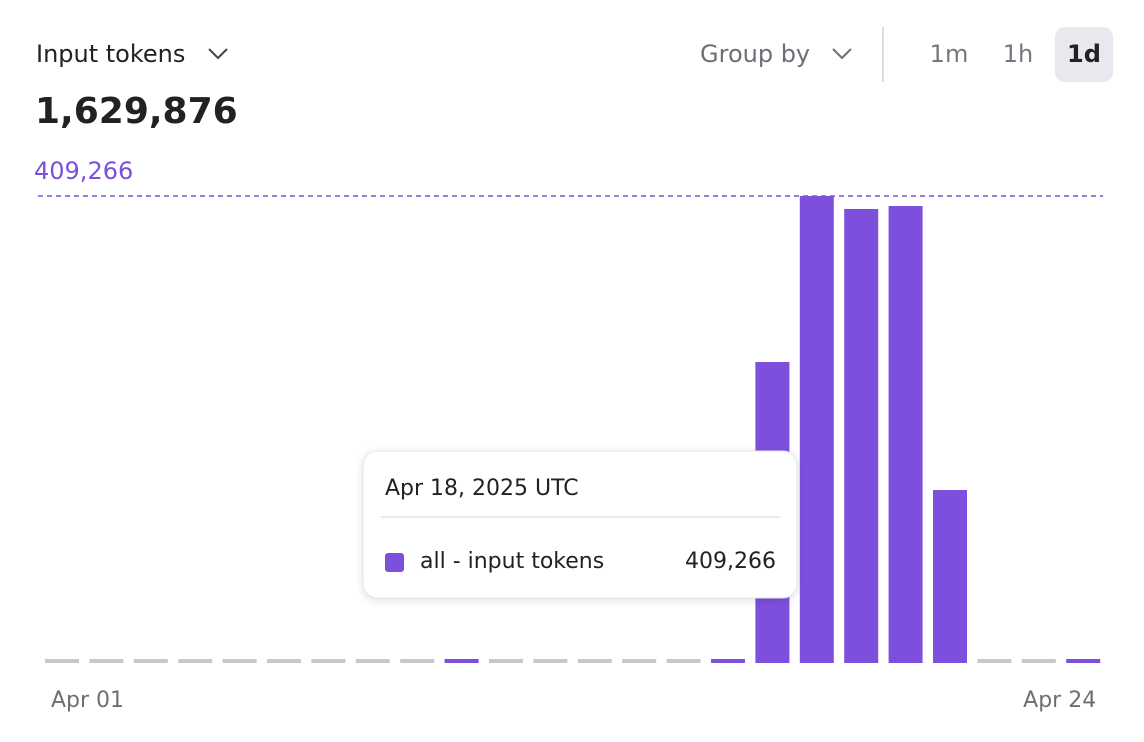 This screenshot has width=1144, height=742. What do you see at coordinates (730, 561) in the screenshot?
I see `tooltip-value: 409,266` at bounding box center [730, 561].